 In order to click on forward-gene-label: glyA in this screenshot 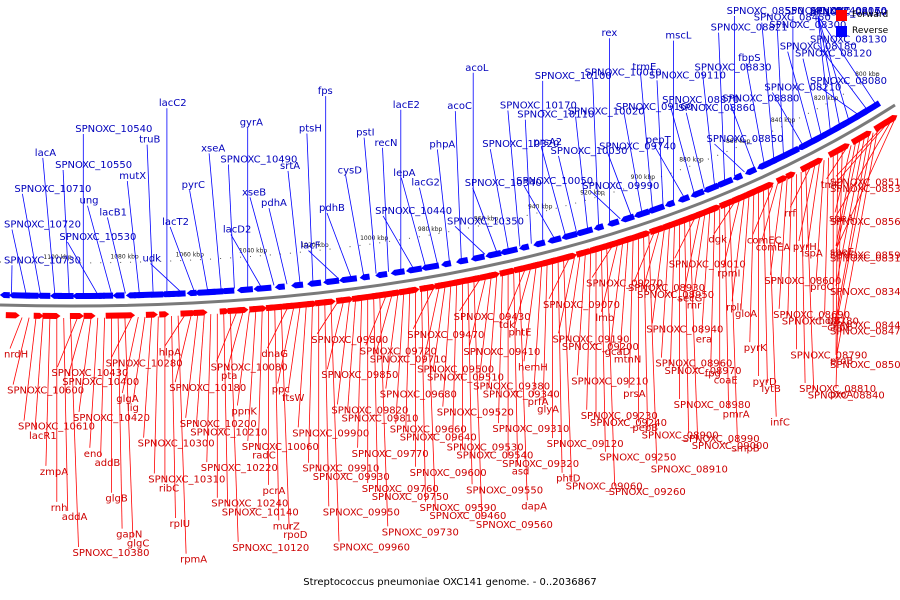, I will do `click(548, 410)`.